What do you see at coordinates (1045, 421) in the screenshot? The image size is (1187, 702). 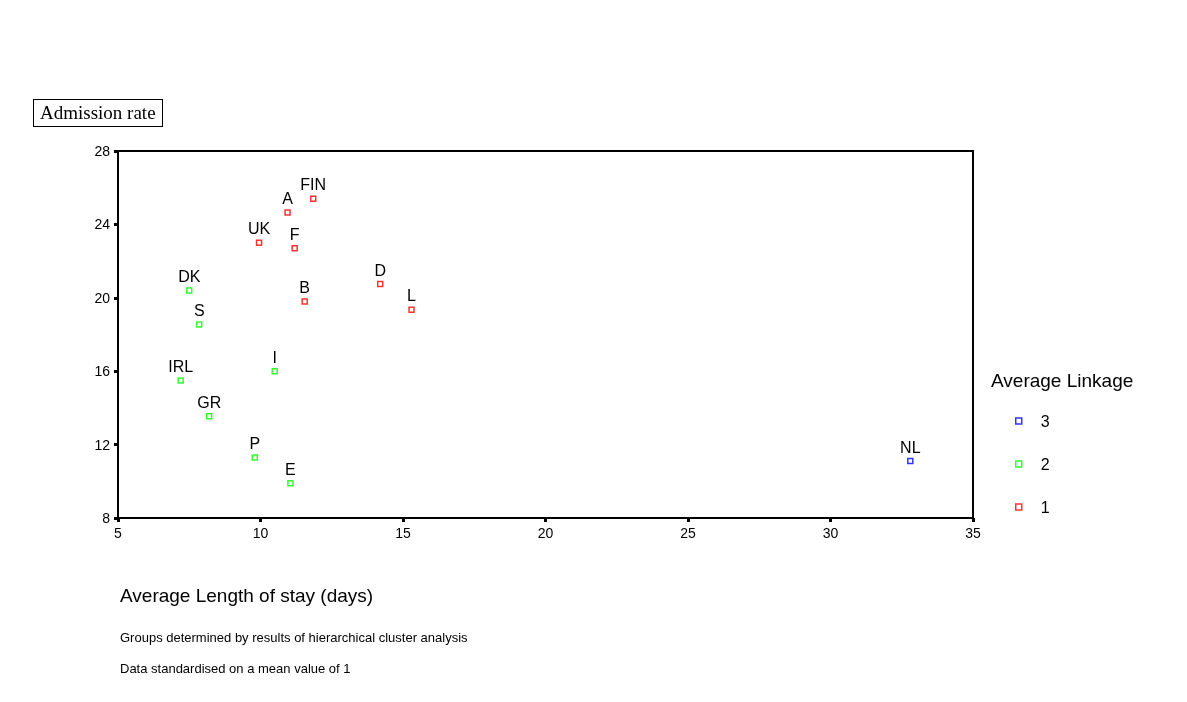 I see `legend-label: 3` at bounding box center [1045, 421].